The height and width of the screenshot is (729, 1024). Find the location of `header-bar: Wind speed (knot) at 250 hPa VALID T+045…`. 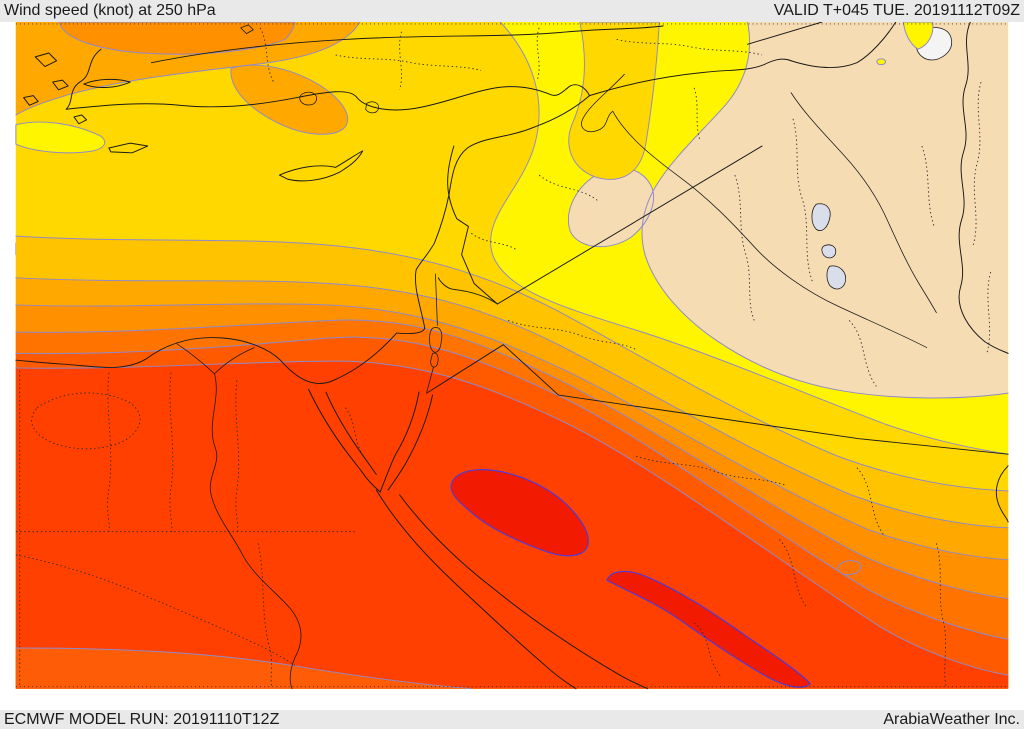

header-bar: Wind speed (knot) at 250 hPa VALID T+045… is located at coordinates (512, 11).